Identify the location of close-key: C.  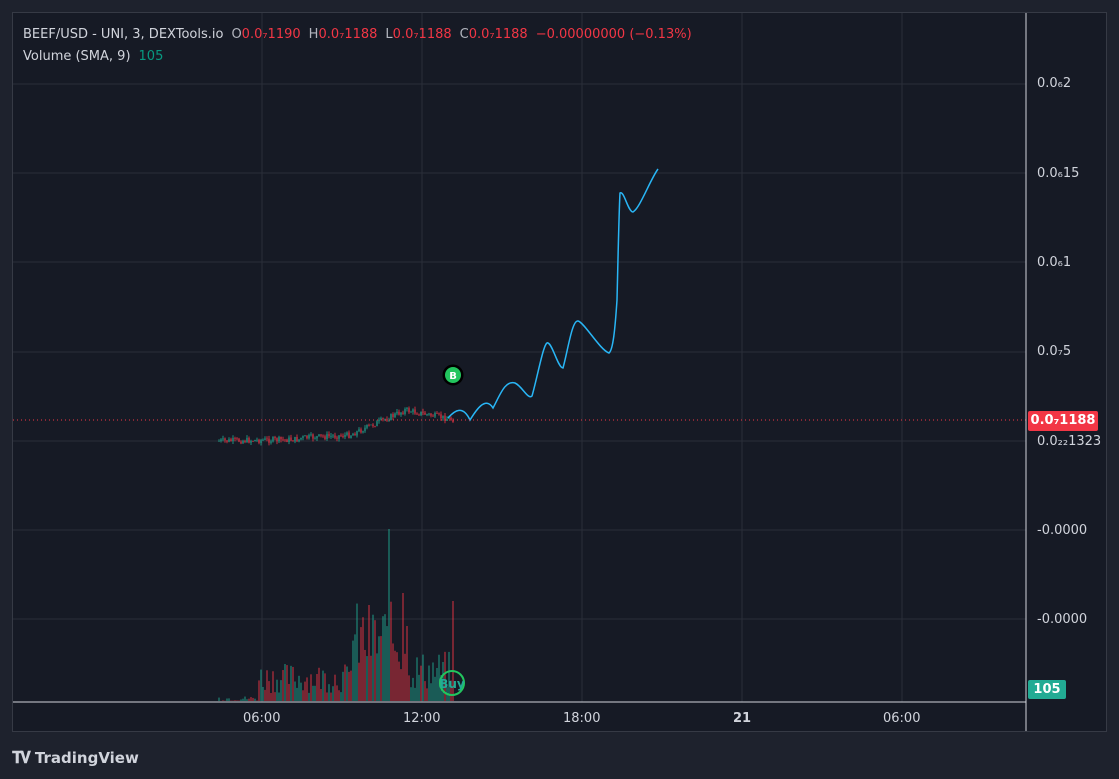
(464, 34).